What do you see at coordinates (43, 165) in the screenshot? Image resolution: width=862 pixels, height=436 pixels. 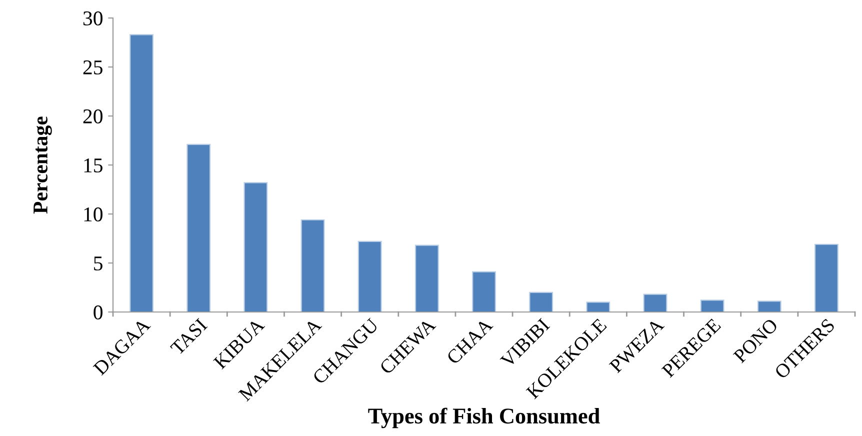 I see `y-axis-title: Percentage` at bounding box center [43, 165].